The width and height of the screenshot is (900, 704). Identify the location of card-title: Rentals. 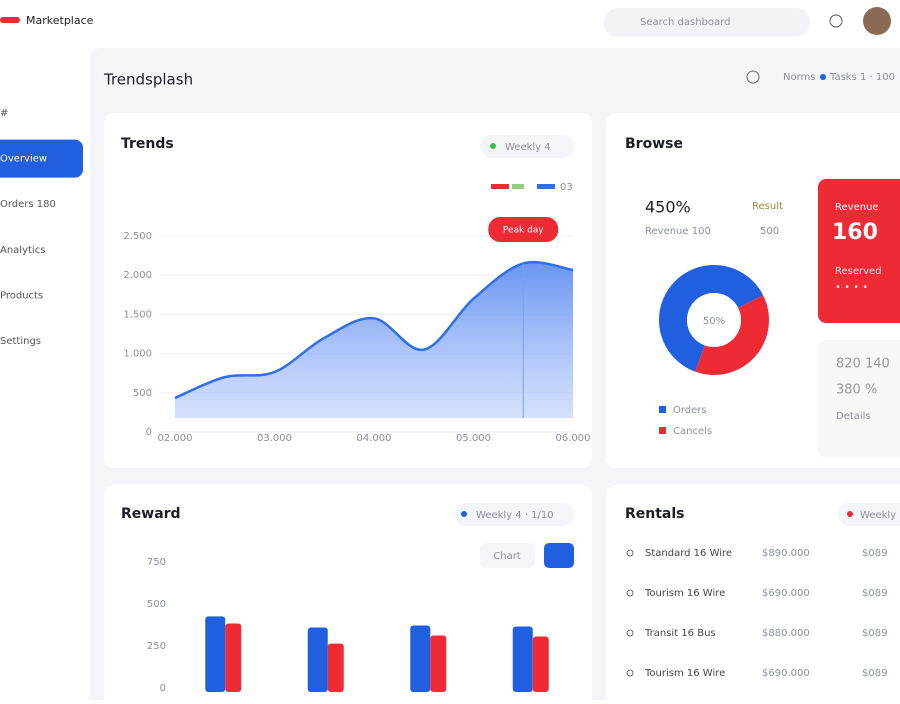
(655, 514).